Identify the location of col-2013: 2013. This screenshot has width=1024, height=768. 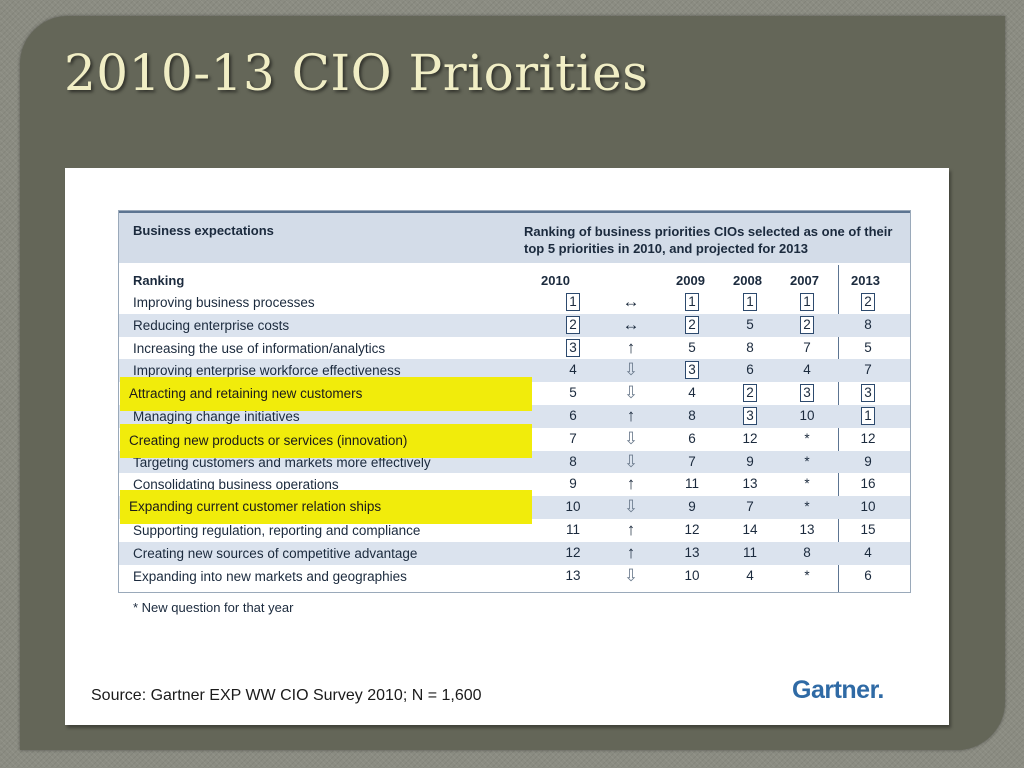
(865, 280).